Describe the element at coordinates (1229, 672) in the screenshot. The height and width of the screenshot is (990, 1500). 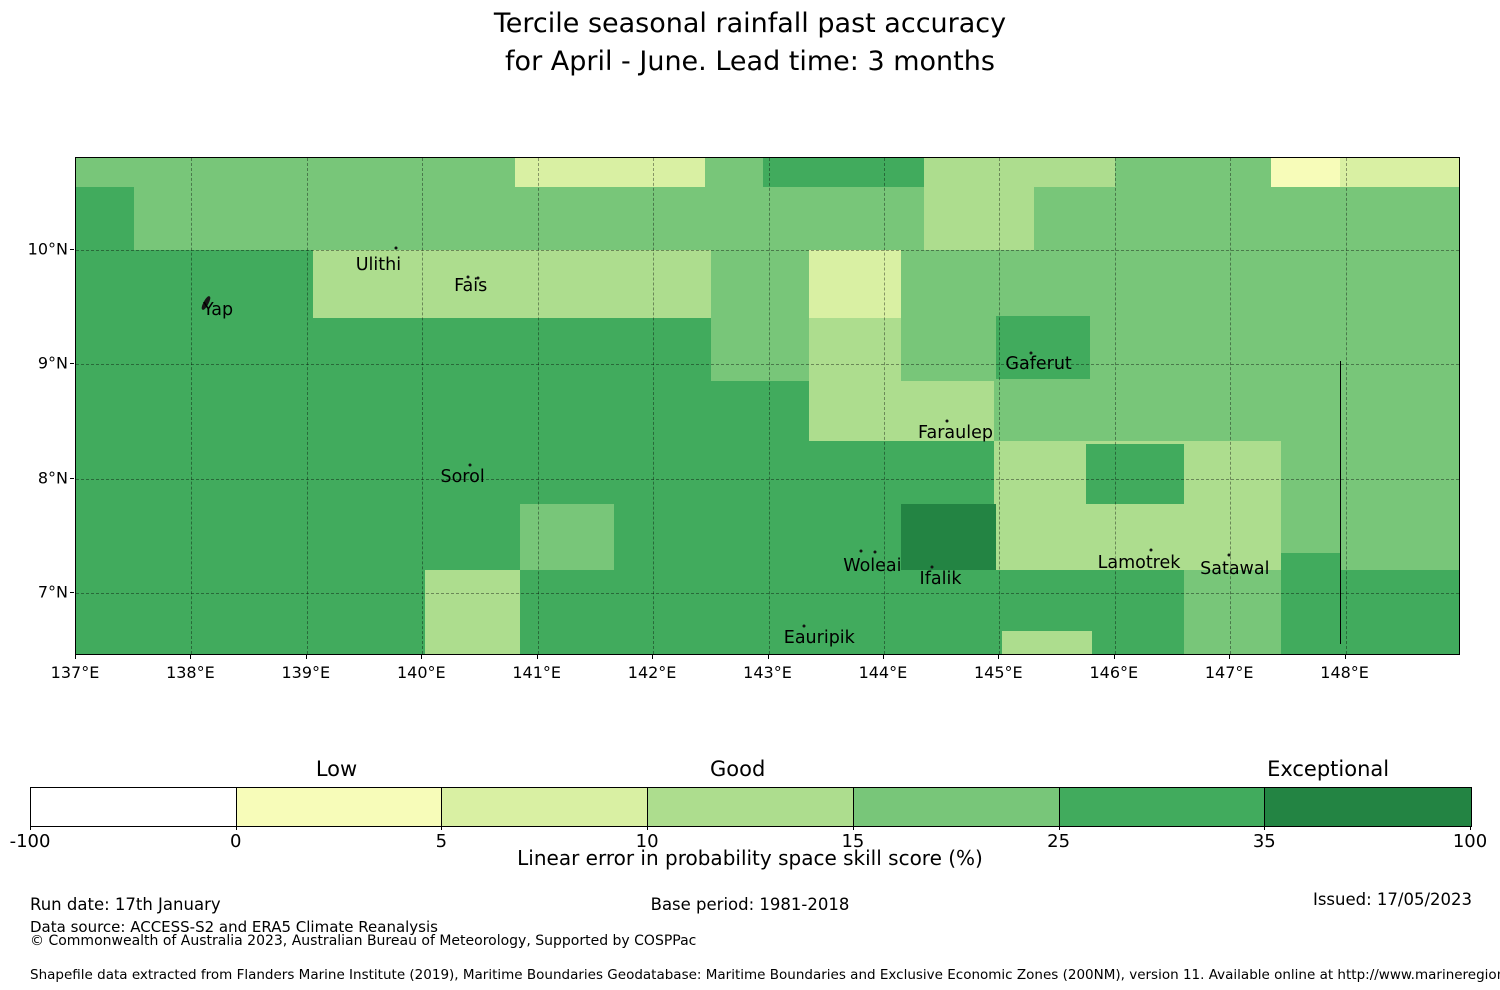
I see `x-axis-tick-label: 147°E` at that location.